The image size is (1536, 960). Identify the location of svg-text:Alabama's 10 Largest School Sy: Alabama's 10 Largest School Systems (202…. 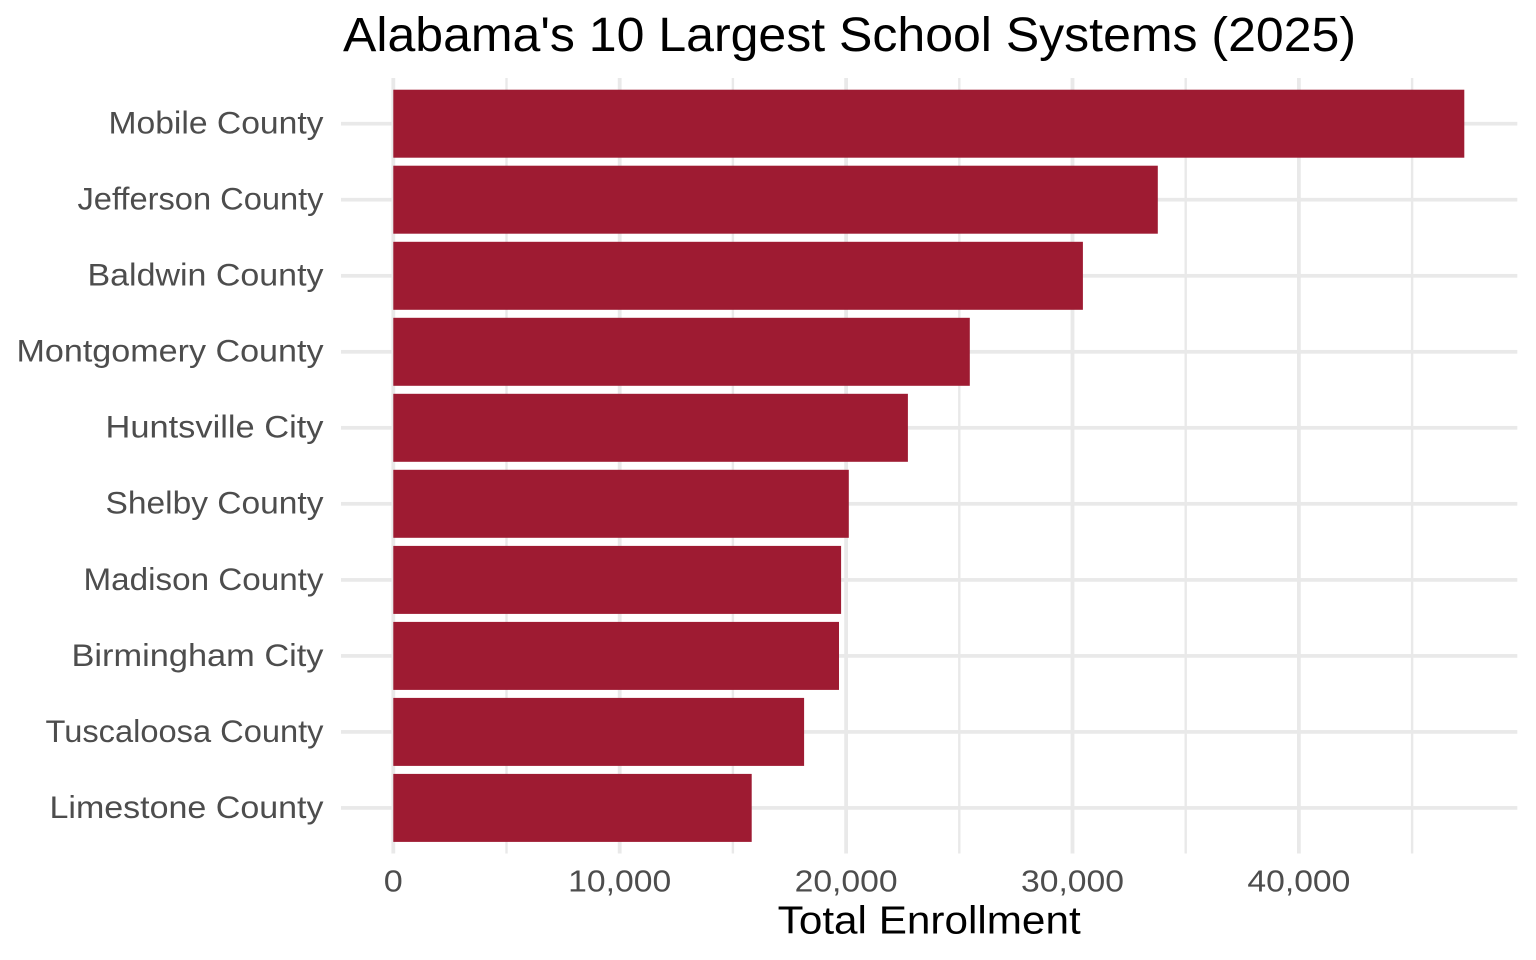
(849, 35).